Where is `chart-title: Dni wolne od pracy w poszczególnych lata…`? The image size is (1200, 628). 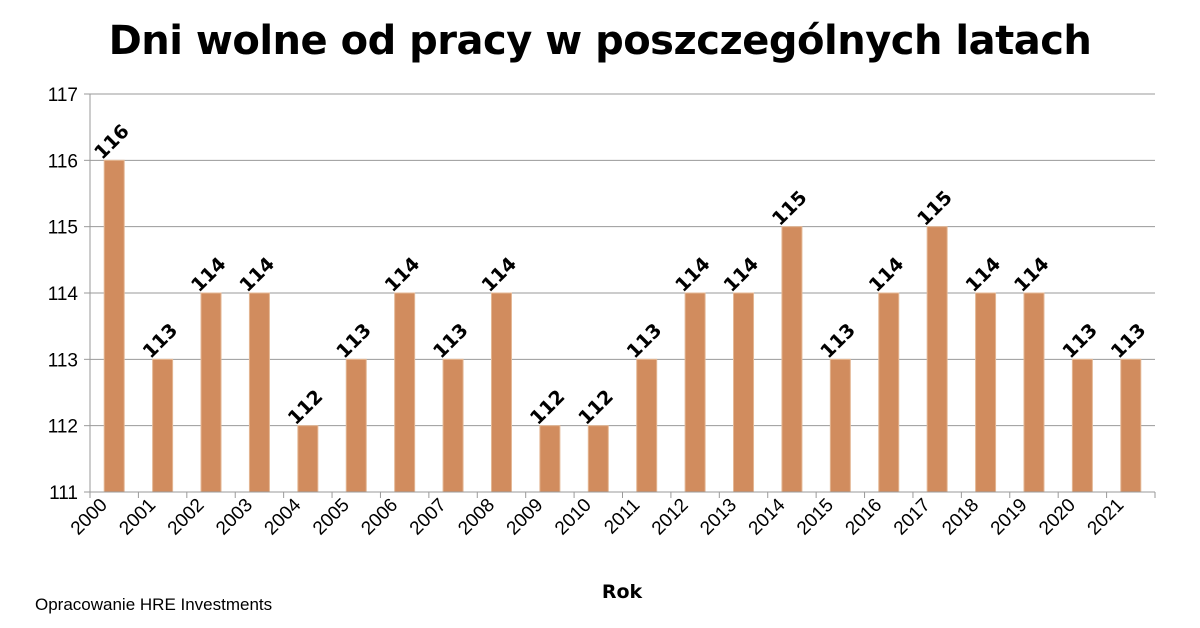
chart-title: Dni wolne od pracy w poszczególnych lata… is located at coordinates (600, 41).